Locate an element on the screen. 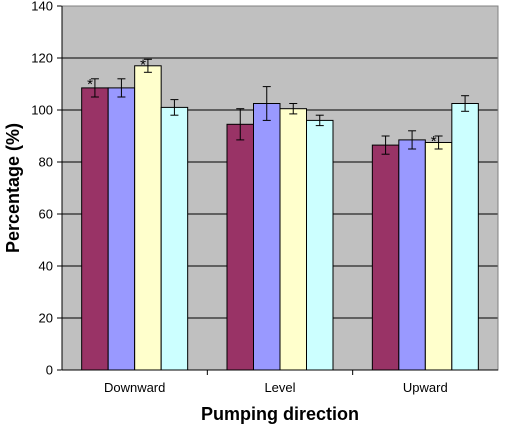 The image size is (508, 428). x-axis-title: Pumping direction is located at coordinates (280, 414).